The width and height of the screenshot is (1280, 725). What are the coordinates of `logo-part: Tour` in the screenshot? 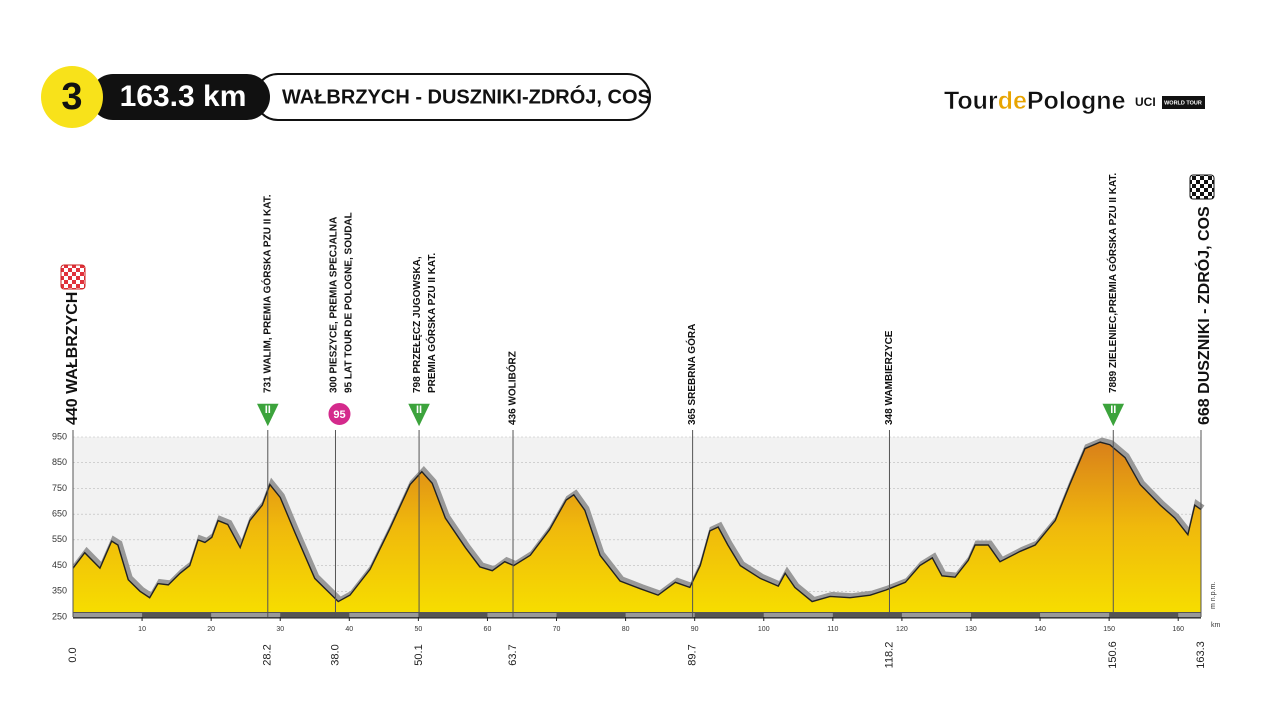 It's located at (971, 101).